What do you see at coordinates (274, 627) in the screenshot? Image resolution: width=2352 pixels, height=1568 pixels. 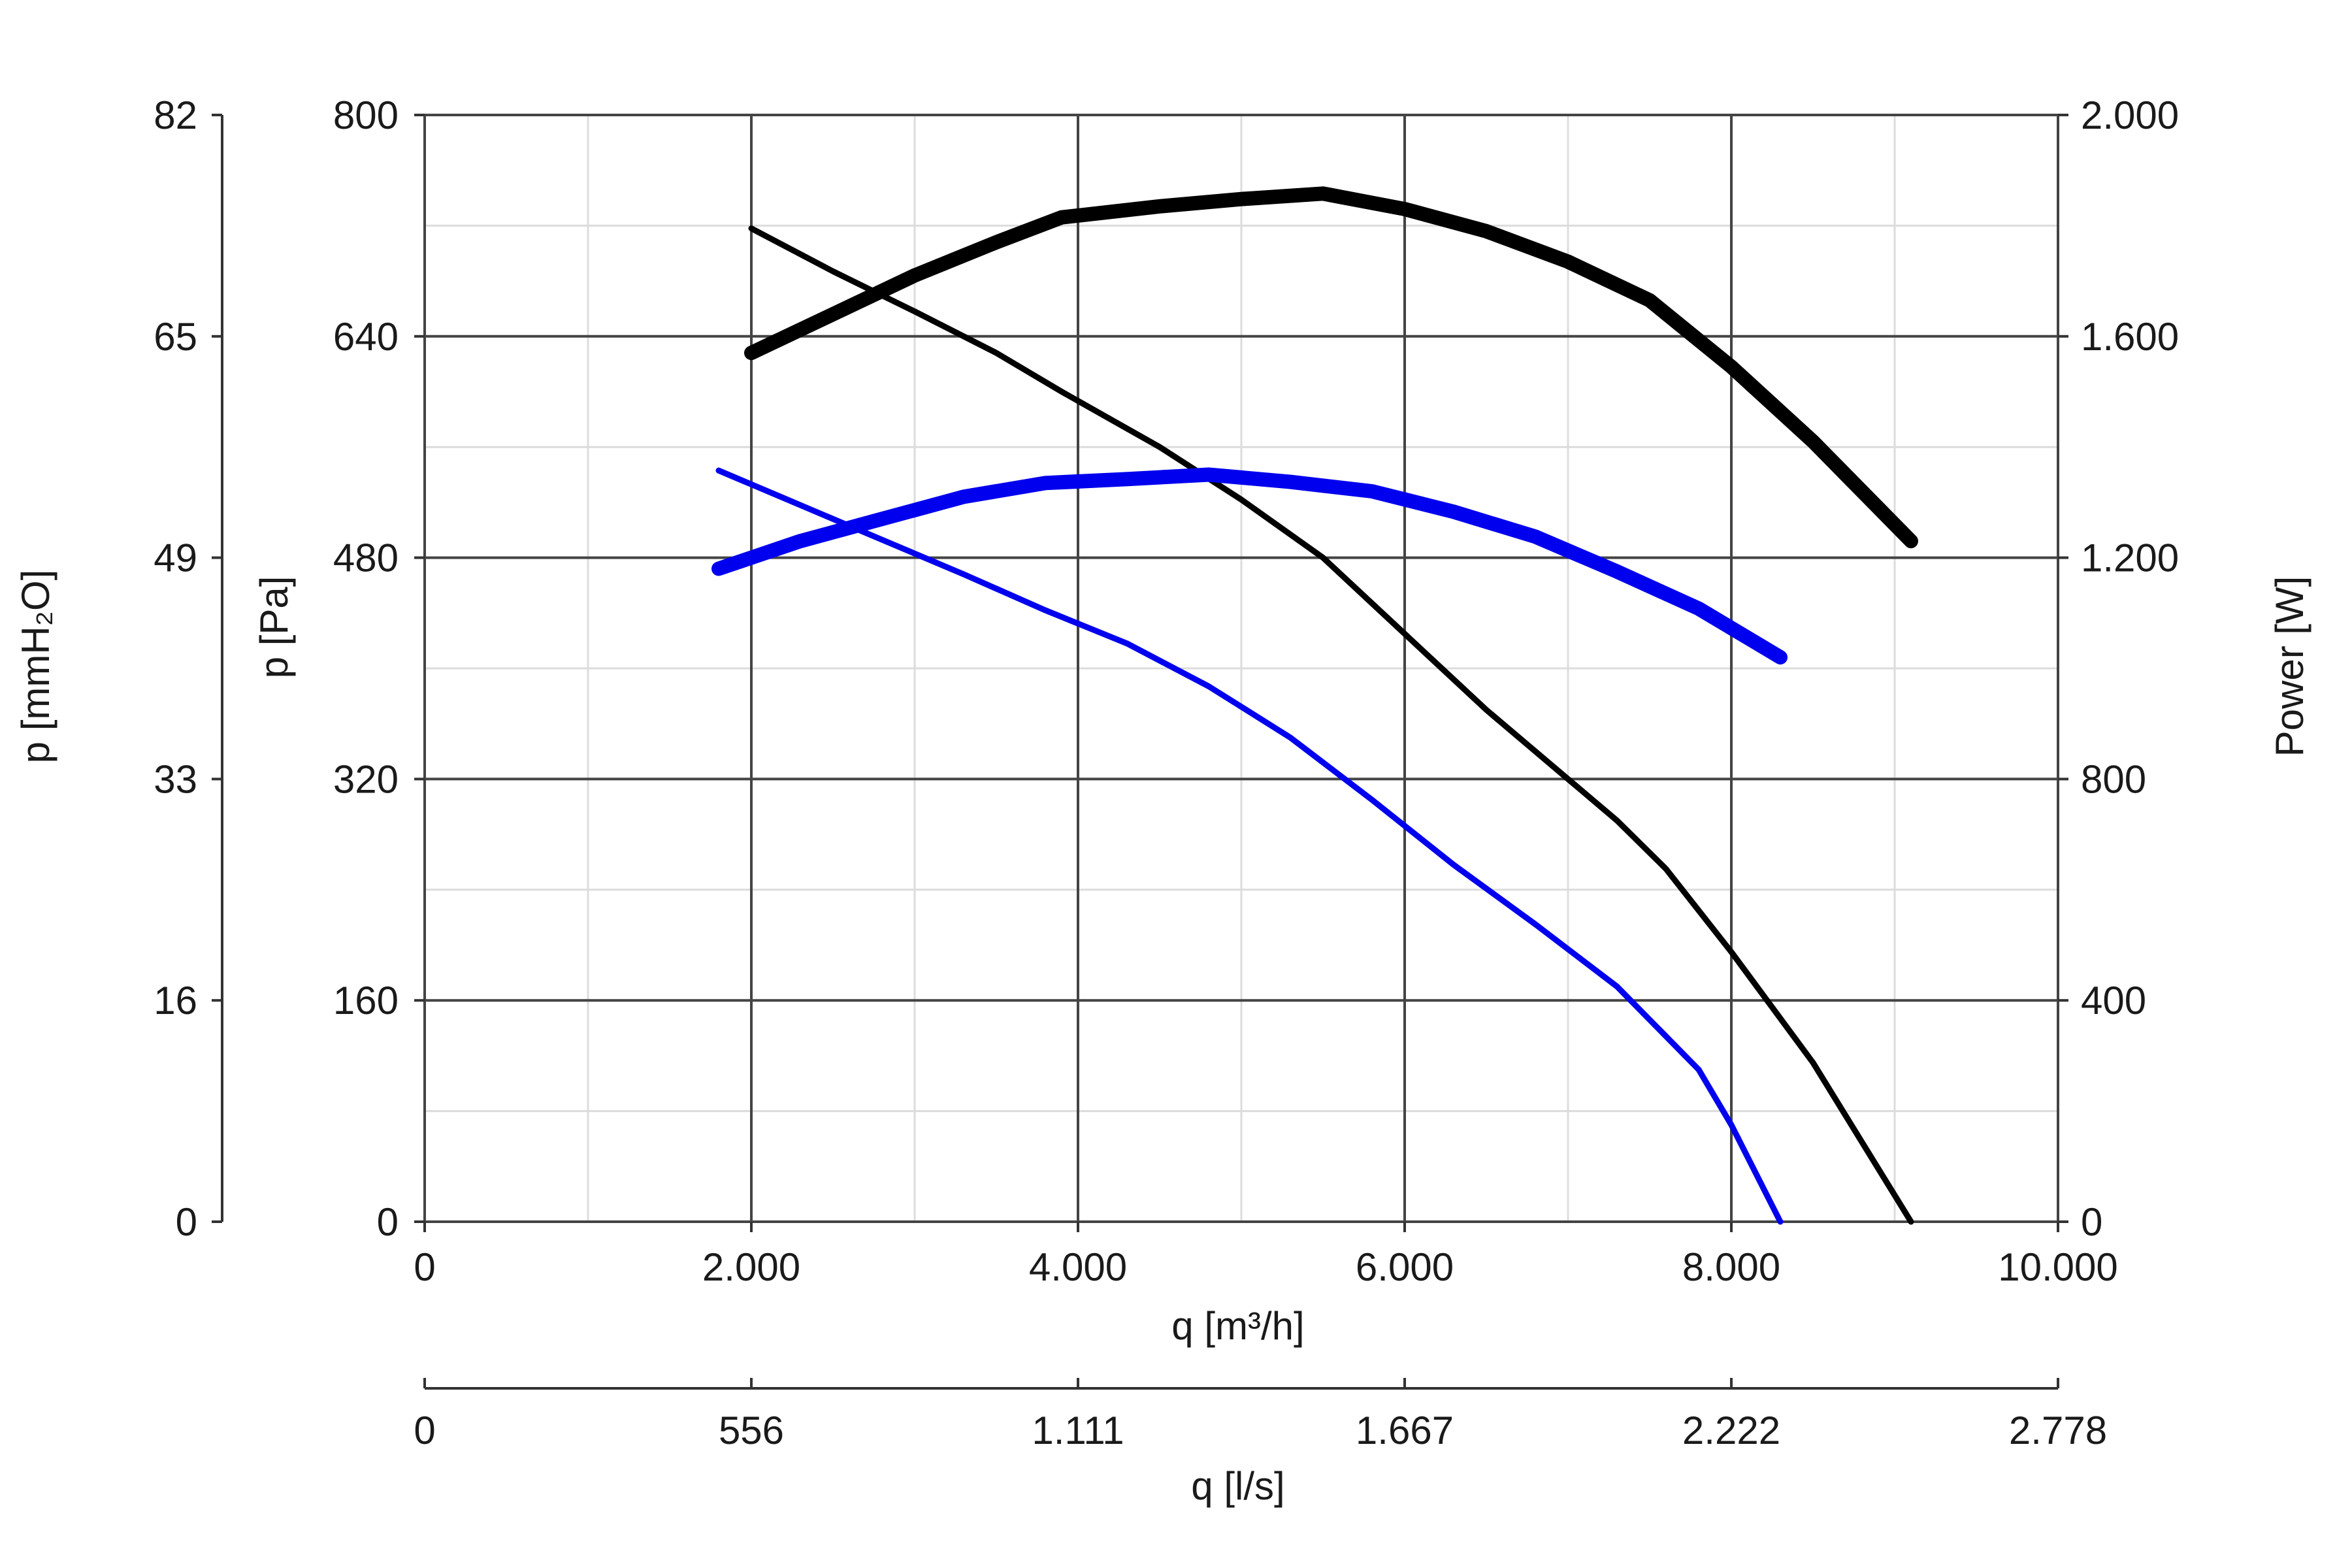 I see `y-axis-title: p [Pa]` at bounding box center [274, 627].